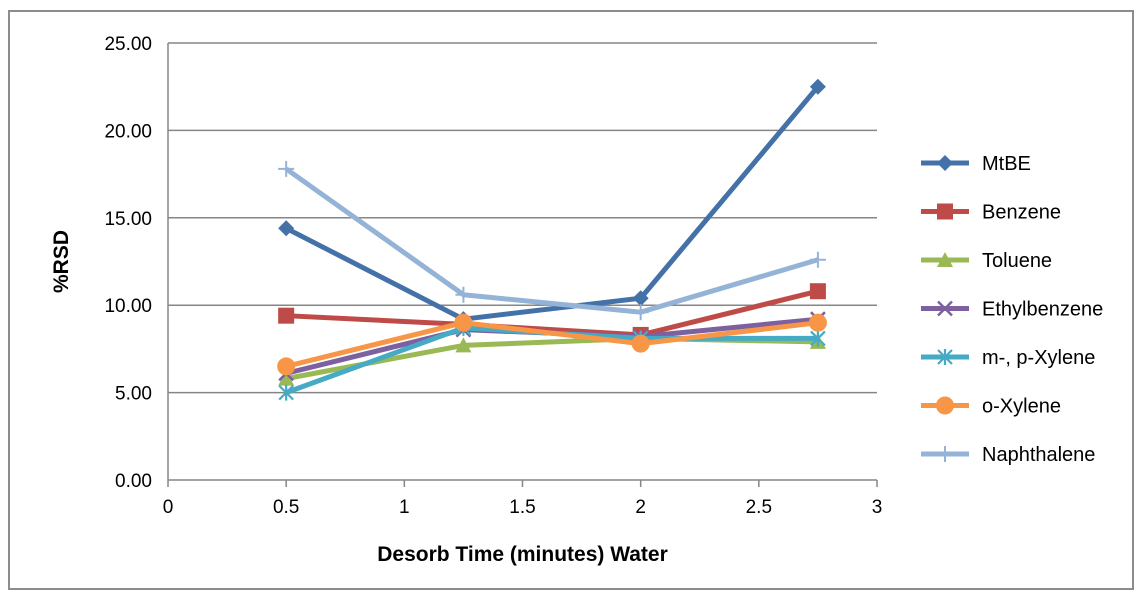  I want to click on y-tick-label: 15.00, so click(128, 219).